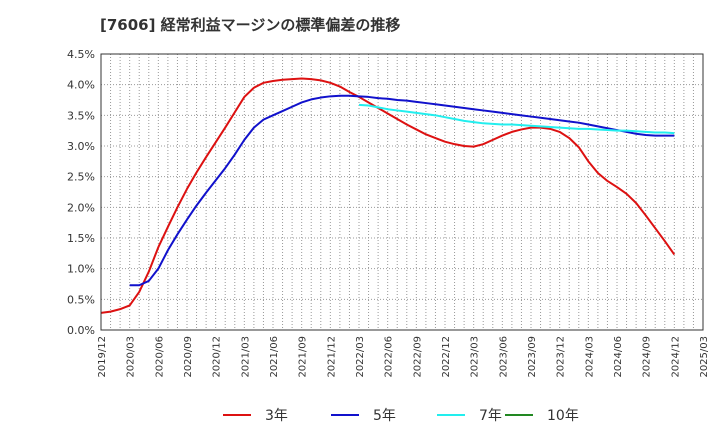 This screenshot has height=440, width=720. Describe the element at coordinates (81, 54) in the screenshot. I see `y-tick-label: 4.5%` at that location.